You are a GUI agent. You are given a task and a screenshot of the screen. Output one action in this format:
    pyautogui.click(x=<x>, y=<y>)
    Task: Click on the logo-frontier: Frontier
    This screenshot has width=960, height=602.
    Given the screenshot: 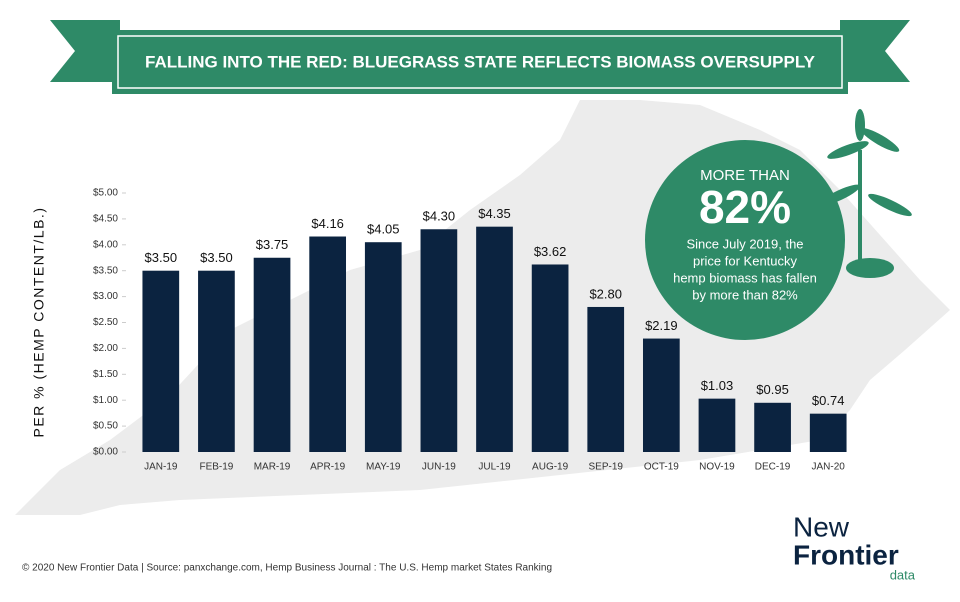 What is the action you would take?
    pyautogui.click(x=846, y=554)
    